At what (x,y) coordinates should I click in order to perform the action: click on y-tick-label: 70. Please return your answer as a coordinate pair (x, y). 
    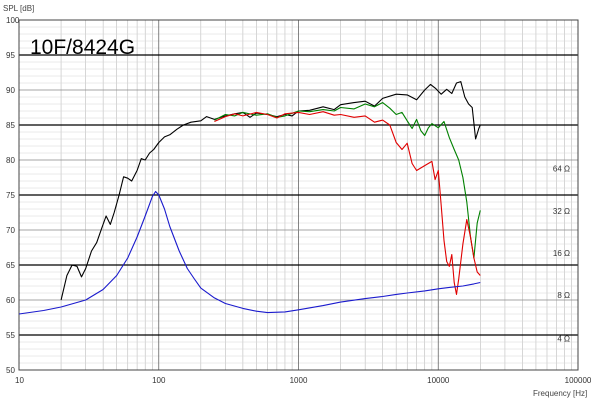
    Looking at the image, I should click on (10, 230).